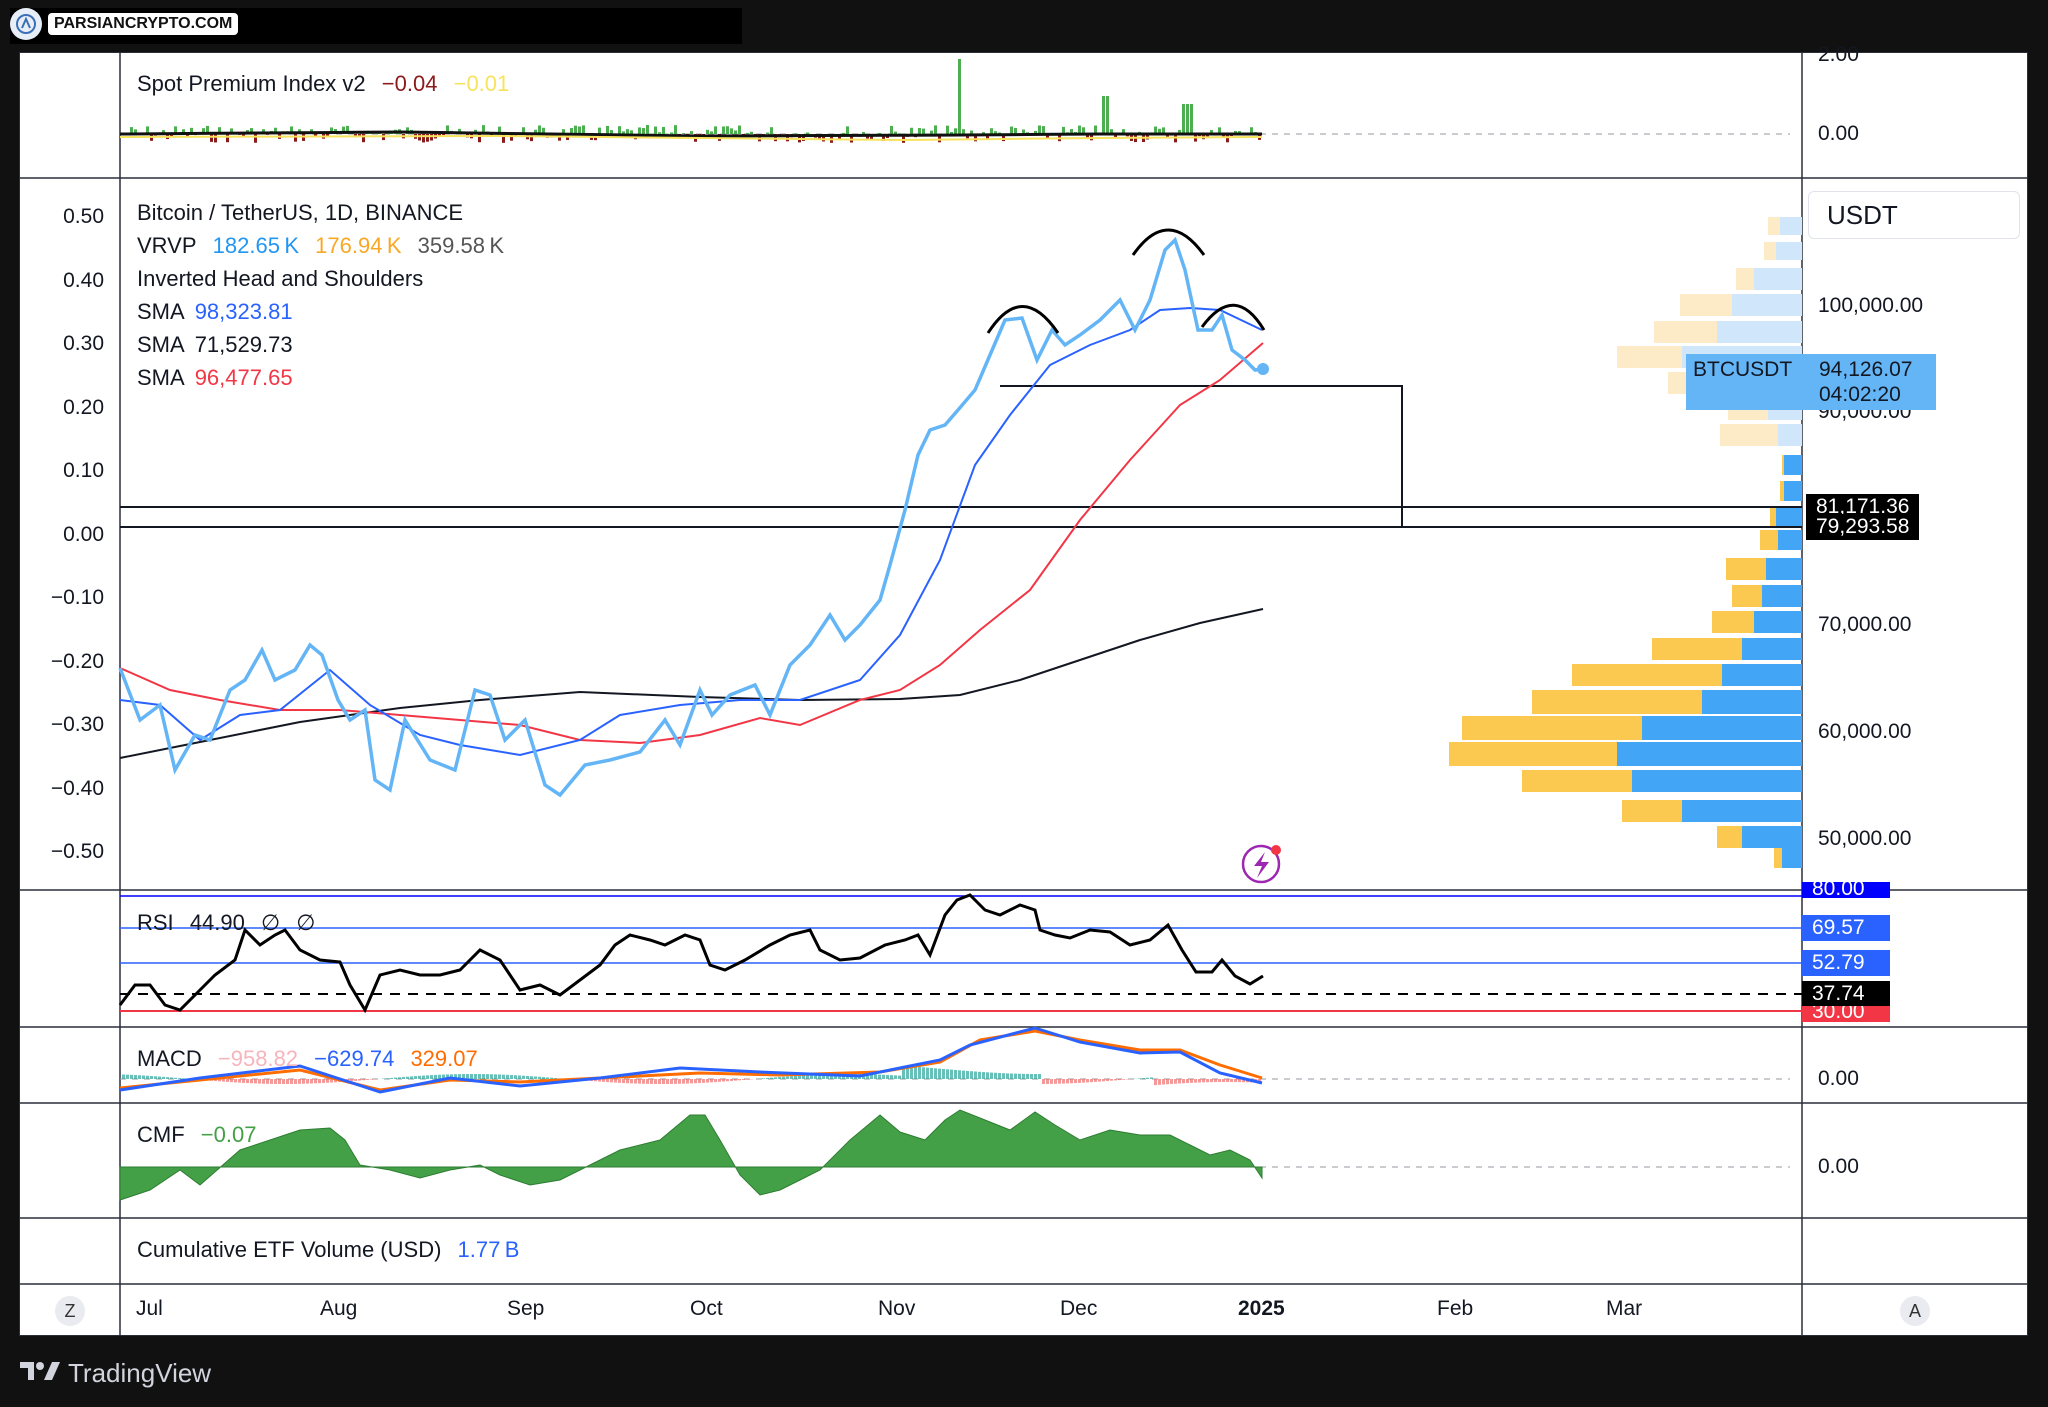  I want to click on lightning-alert-icon, so click(1261, 864).